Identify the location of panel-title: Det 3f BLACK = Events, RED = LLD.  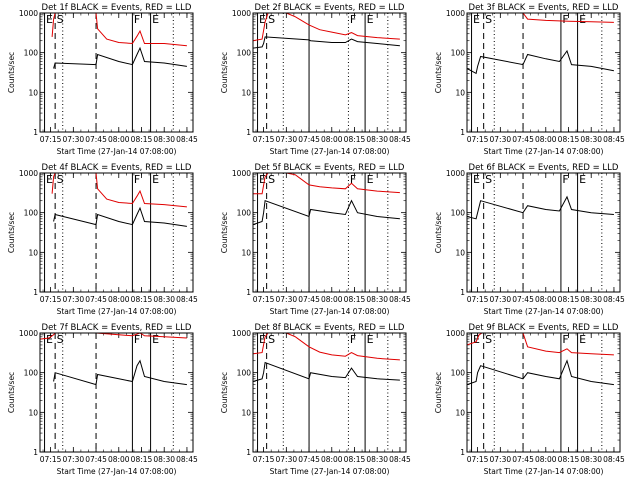
(544, 8).